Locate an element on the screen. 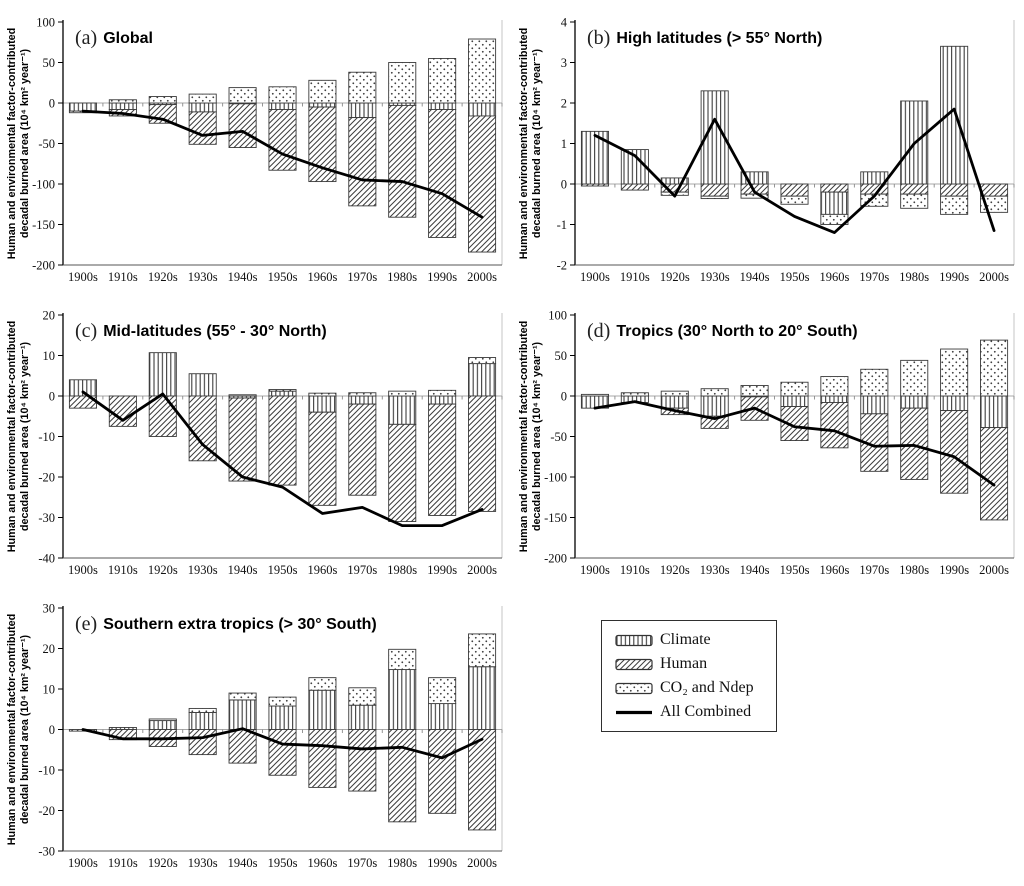 This screenshot has height=886, width=1024. bar-co2-2000s is located at coordinates (482, 71).